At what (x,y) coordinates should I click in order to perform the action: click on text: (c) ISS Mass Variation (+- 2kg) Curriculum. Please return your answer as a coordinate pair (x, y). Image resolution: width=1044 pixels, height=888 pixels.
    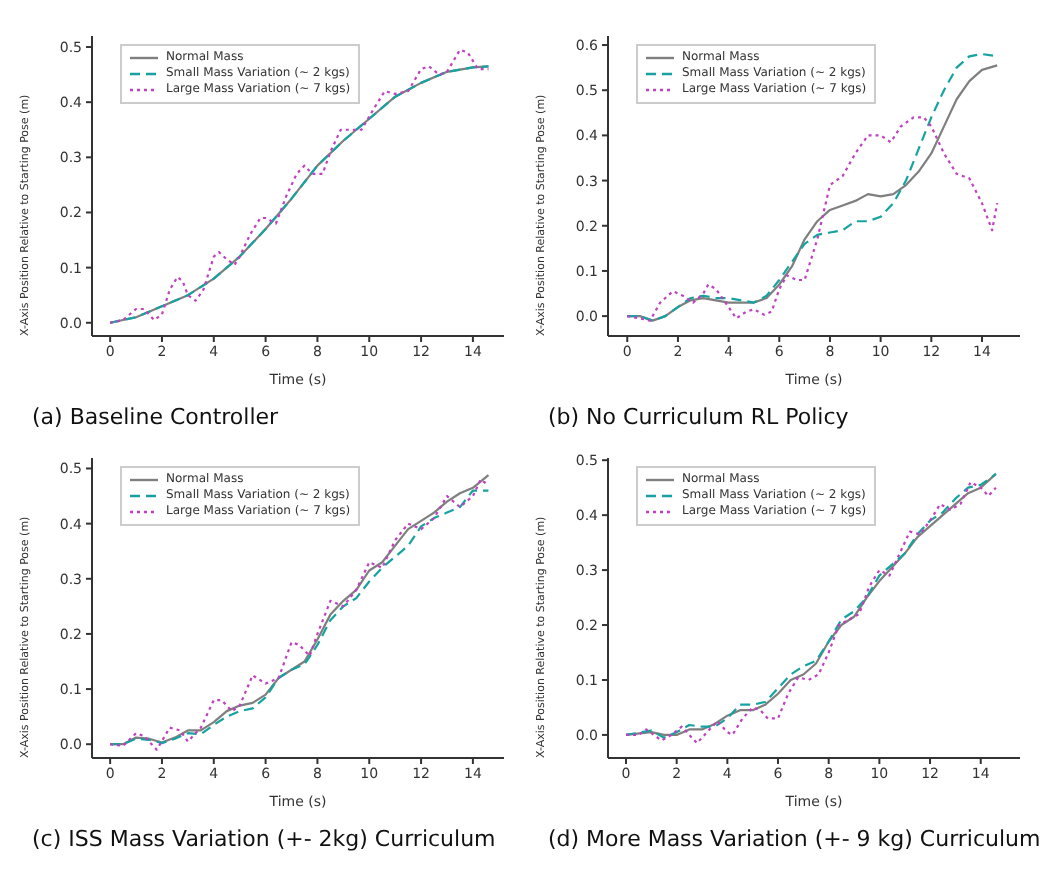
    Looking at the image, I should click on (265, 839).